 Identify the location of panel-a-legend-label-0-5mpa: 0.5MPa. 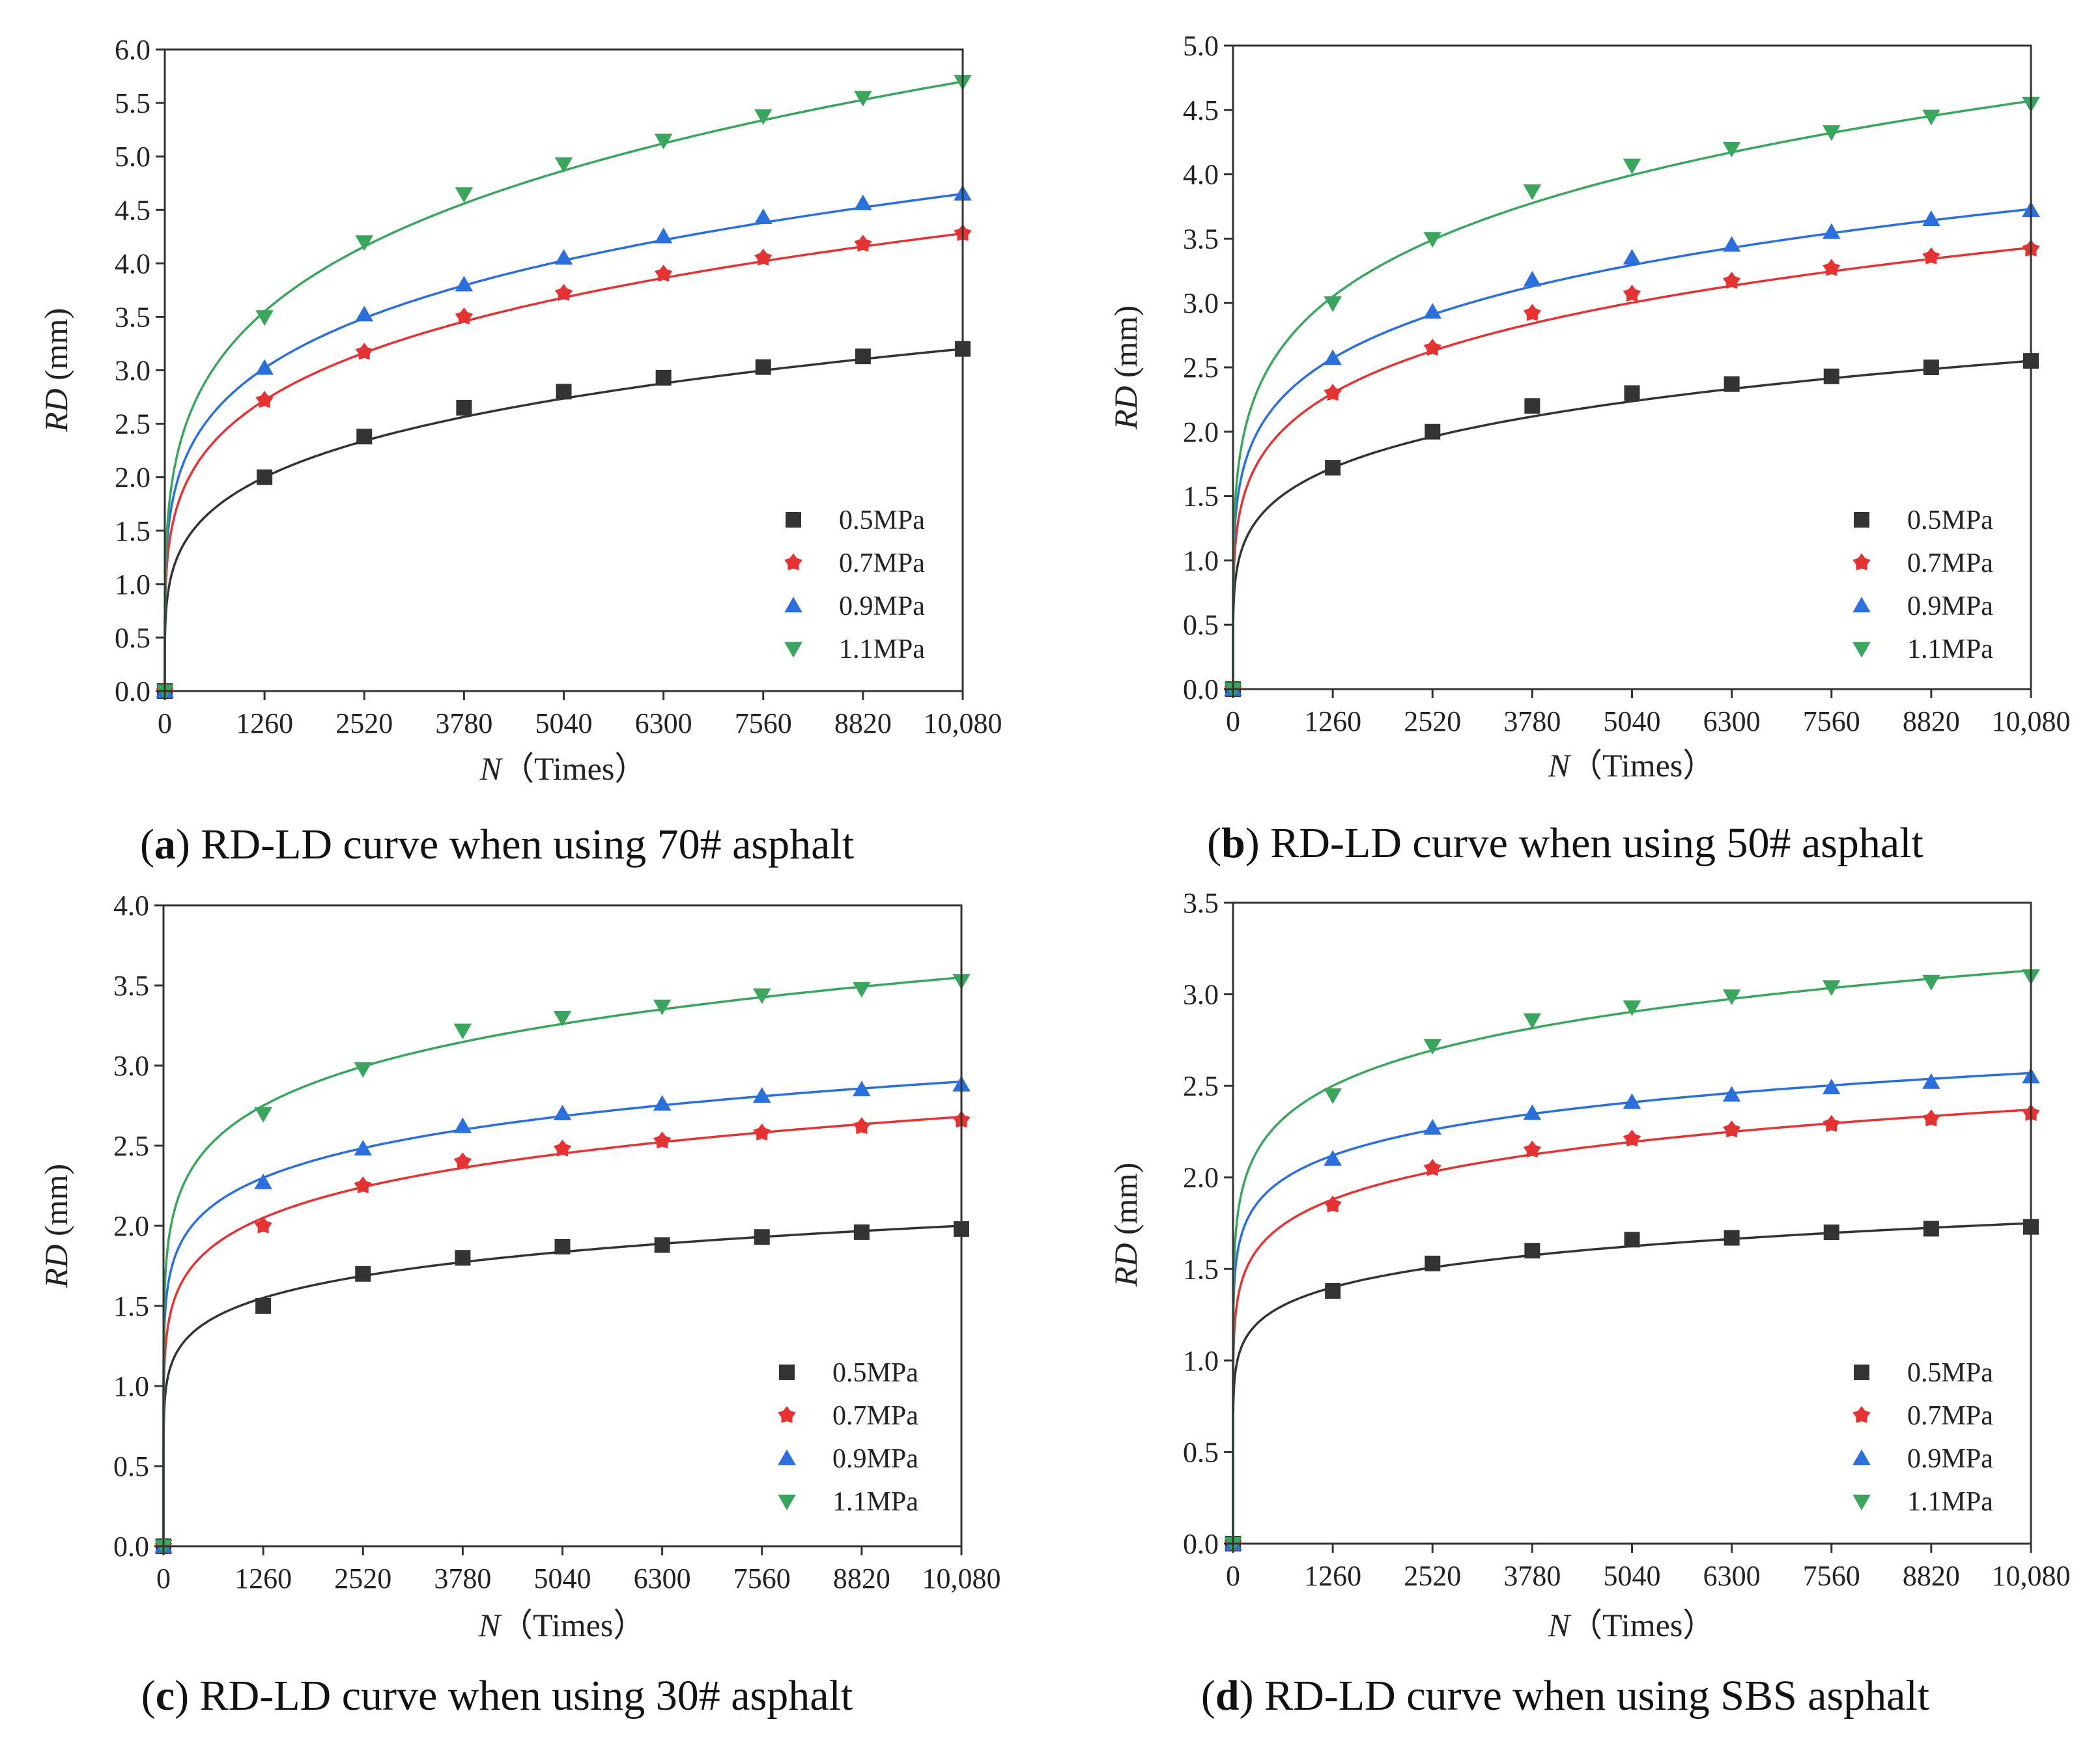
(882, 520).